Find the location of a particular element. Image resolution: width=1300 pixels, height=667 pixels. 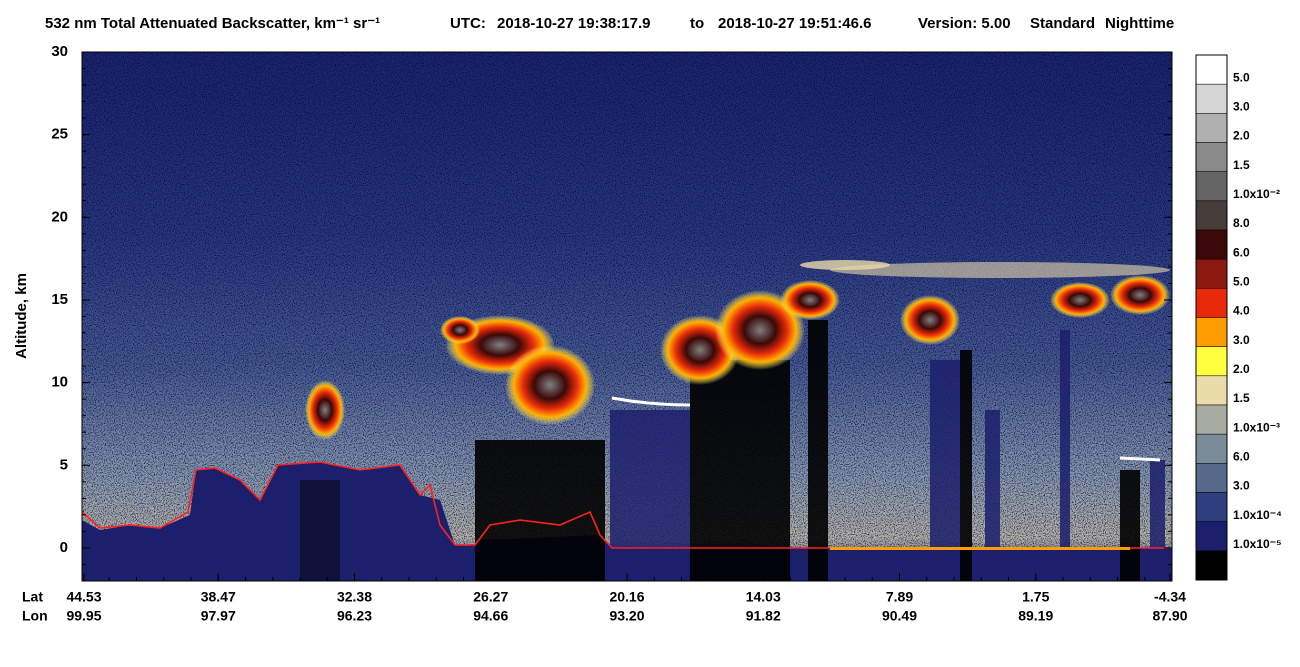

lon-label: 97.97 is located at coordinates (218, 616).